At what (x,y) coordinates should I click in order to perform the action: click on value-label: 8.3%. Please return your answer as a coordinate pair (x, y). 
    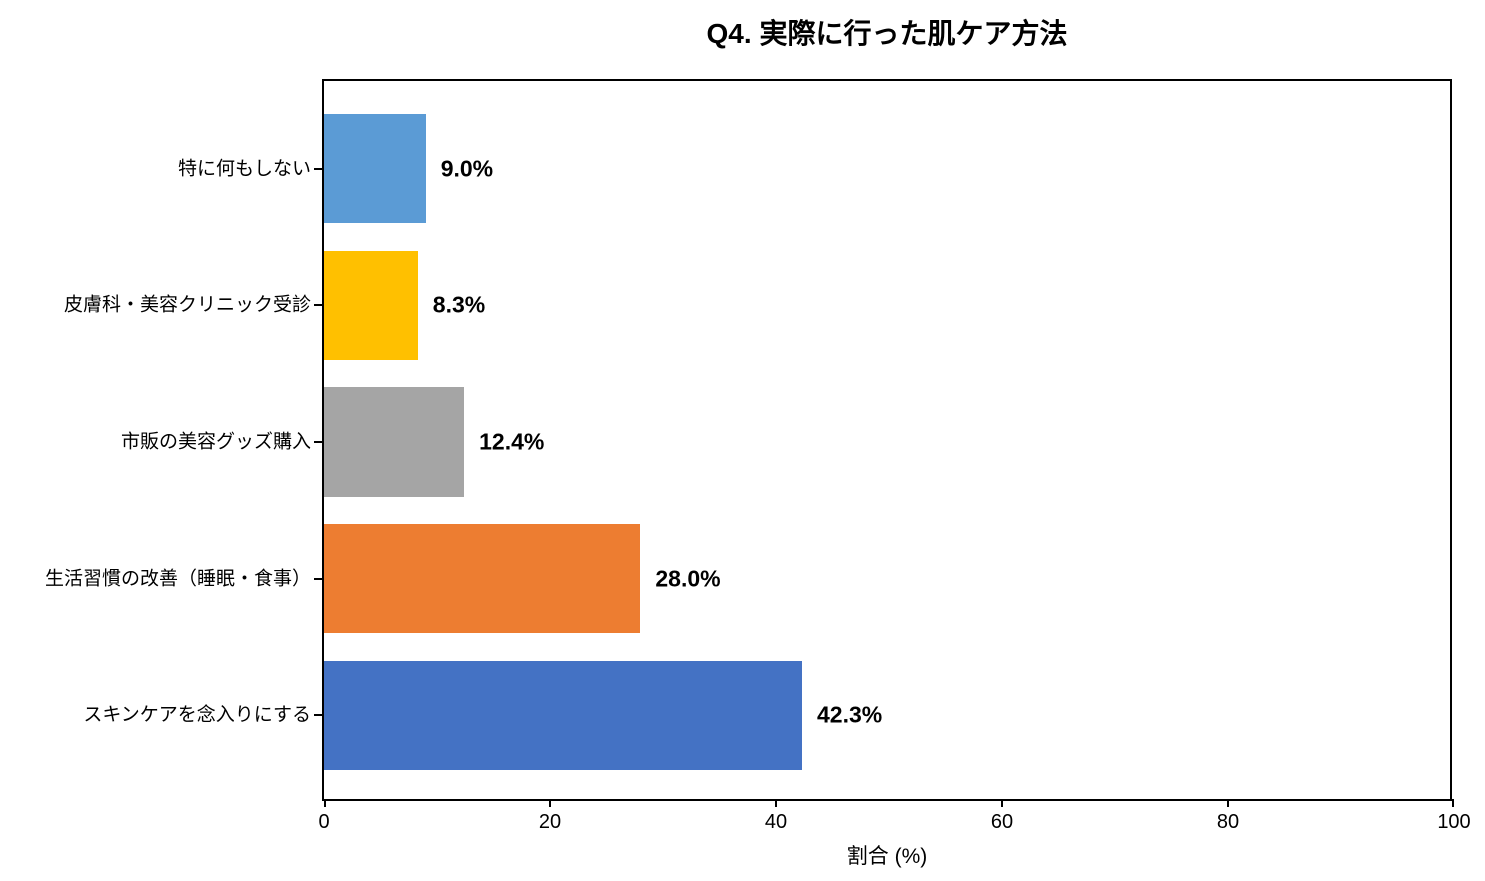
    Looking at the image, I should click on (459, 304).